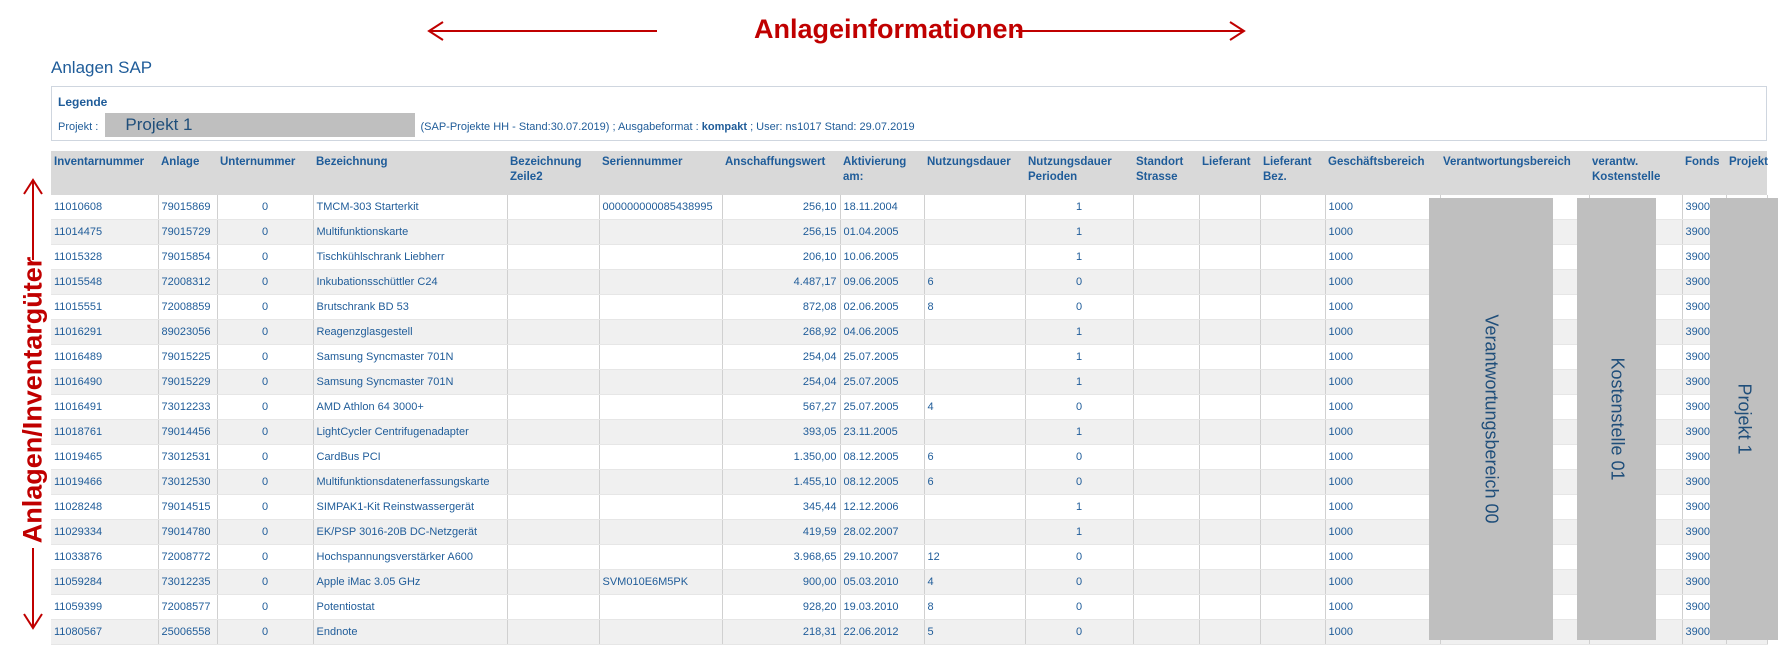 The image size is (1778, 645). I want to click on column-header: verantw. Kostenstelle, so click(1635, 173).